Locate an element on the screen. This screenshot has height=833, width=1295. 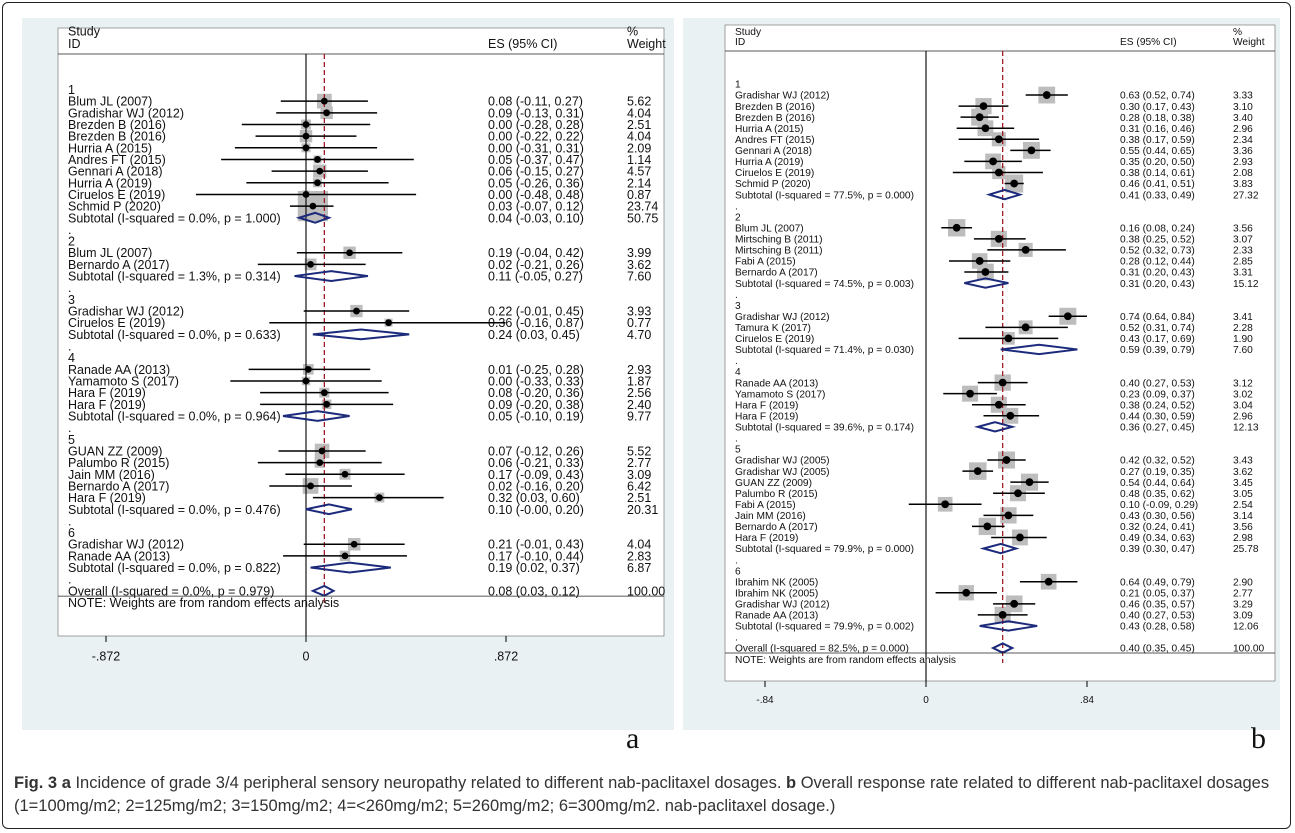
study-weight: 3.02 is located at coordinates (1243, 394).